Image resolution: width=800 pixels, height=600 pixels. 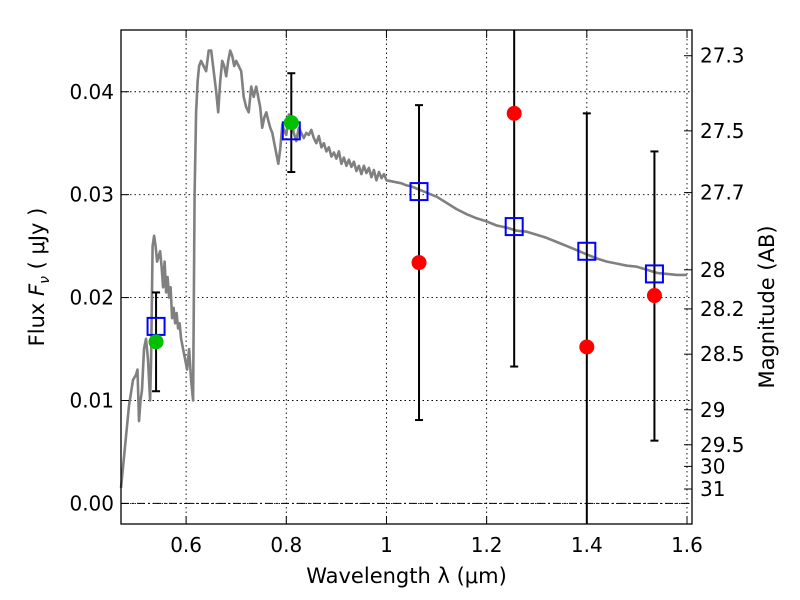 I want to click on right-tick-label: 27.5, so click(x=722, y=131).